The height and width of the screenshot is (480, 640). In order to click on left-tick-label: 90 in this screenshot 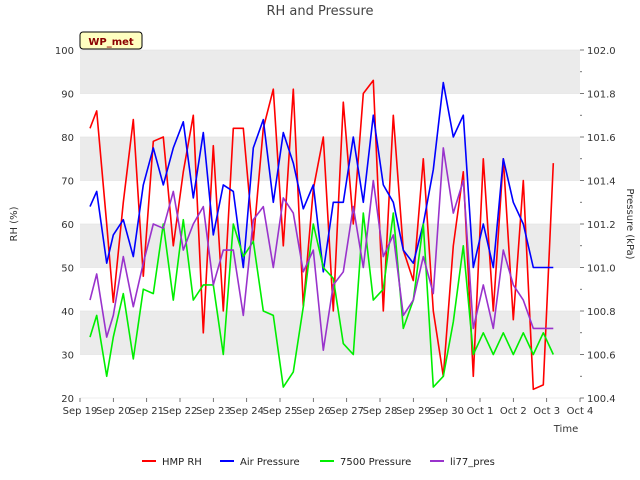, I will do `click(67, 95)`.